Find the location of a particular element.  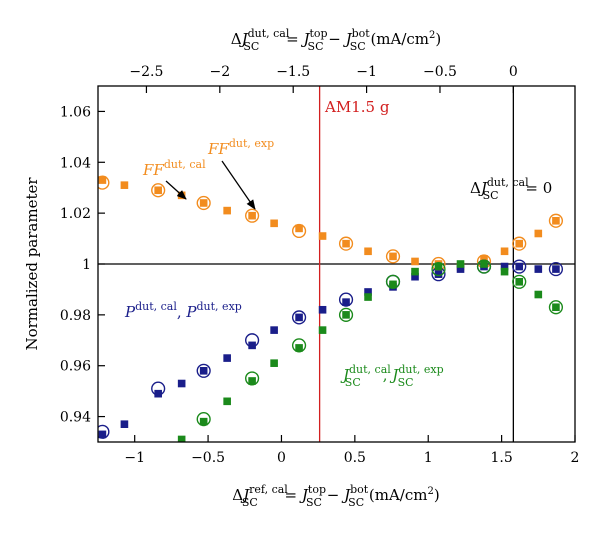

am-label: AM1.5 g is located at coordinates (357, 107).